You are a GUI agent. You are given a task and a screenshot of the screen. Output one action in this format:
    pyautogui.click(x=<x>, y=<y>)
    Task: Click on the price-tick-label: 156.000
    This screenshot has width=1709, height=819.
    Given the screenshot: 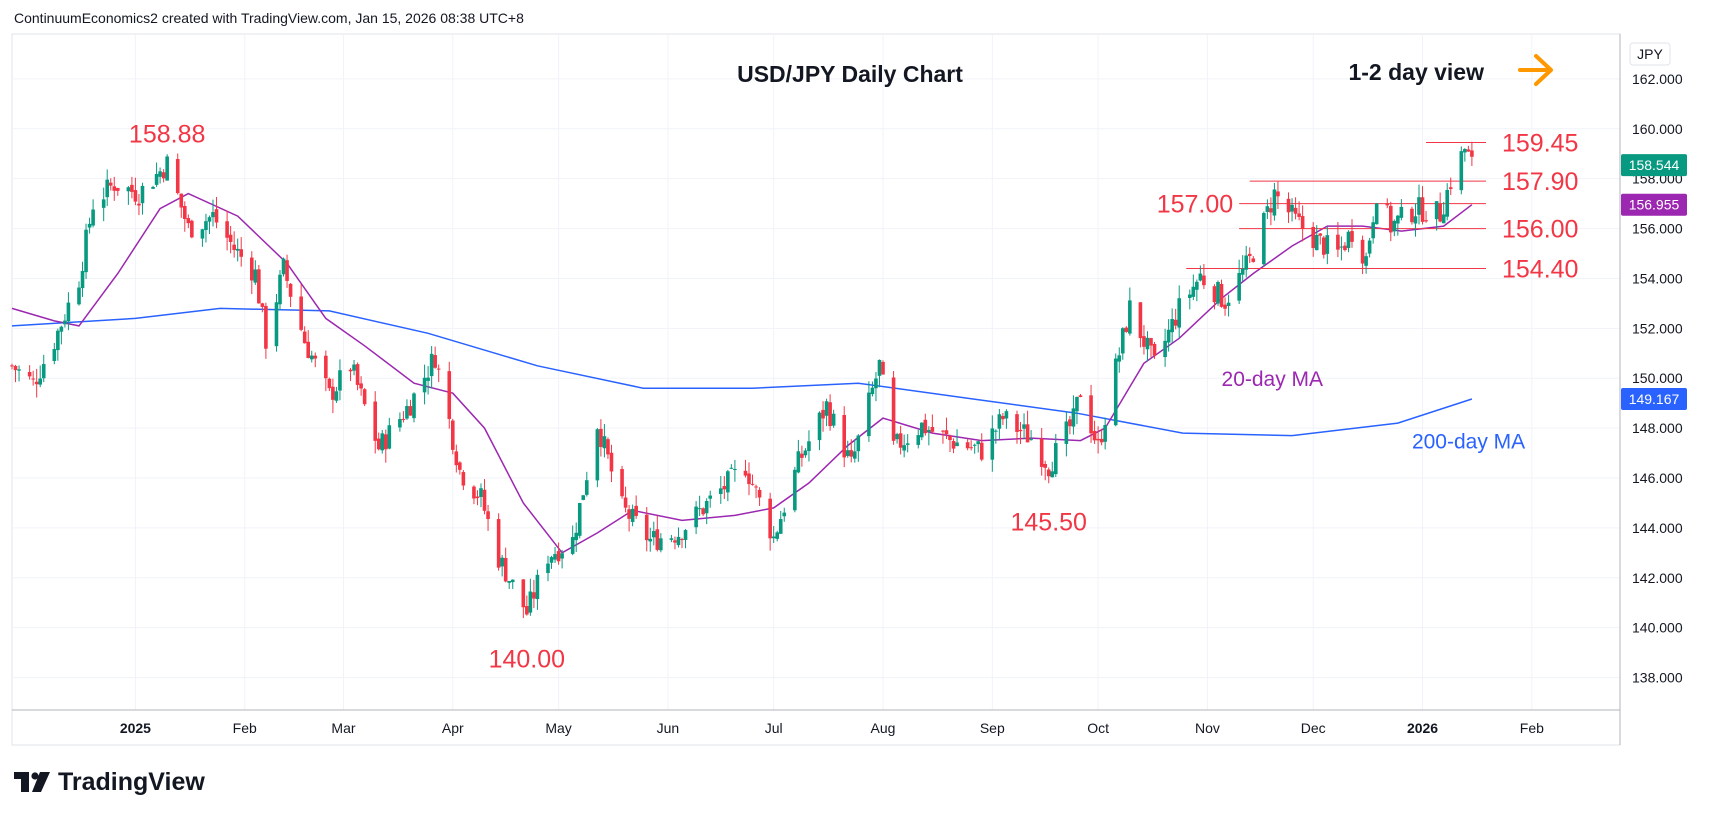 What is the action you would take?
    pyautogui.click(x=1657, y=229)
    